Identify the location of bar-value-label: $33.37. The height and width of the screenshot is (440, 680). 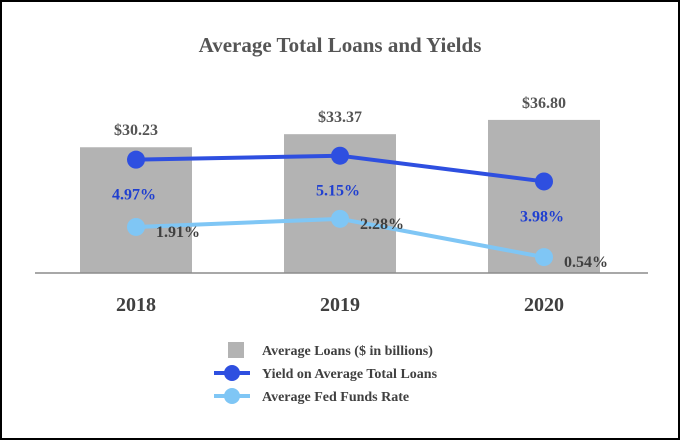
(340, 117).